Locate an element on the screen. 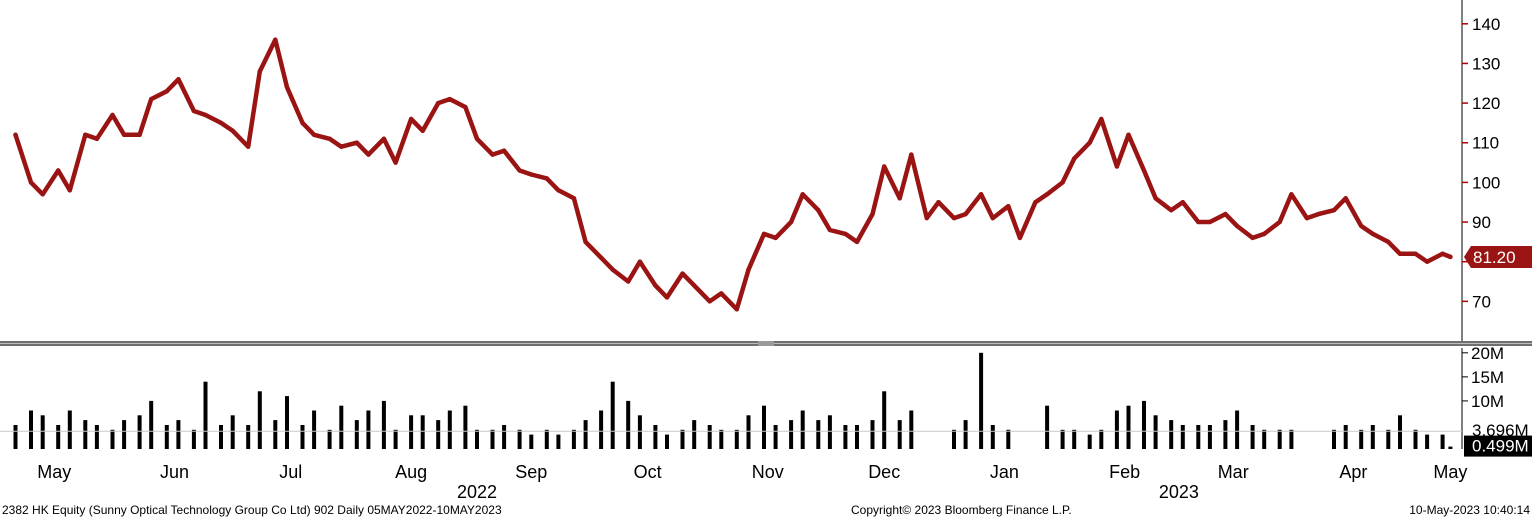 The width and height of the screenshot is (1532, 520). volume-tick-label: 15M is located at coordinates (1487, 377).